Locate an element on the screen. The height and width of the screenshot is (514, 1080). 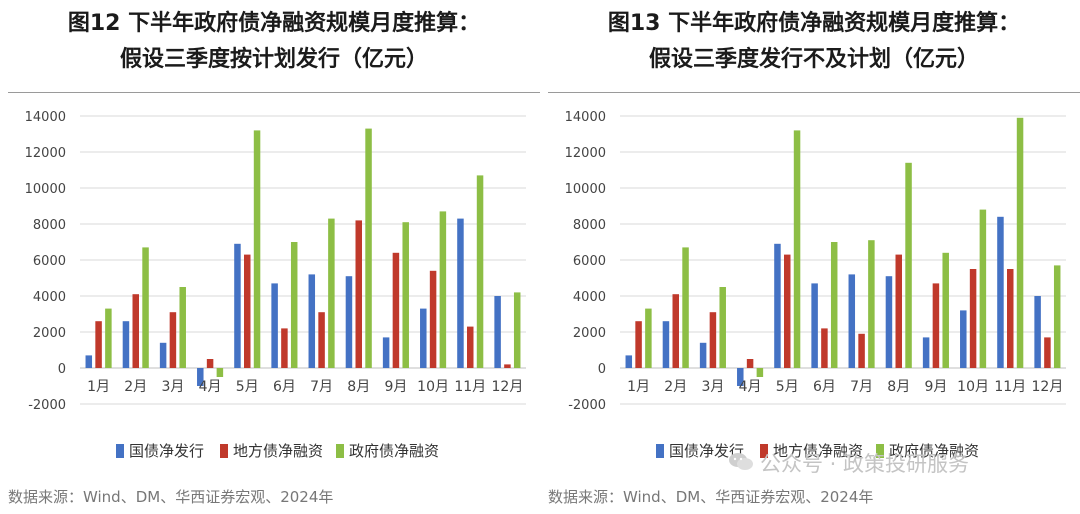
x-tick-label: 12月 is located at coordinates (508, 387).